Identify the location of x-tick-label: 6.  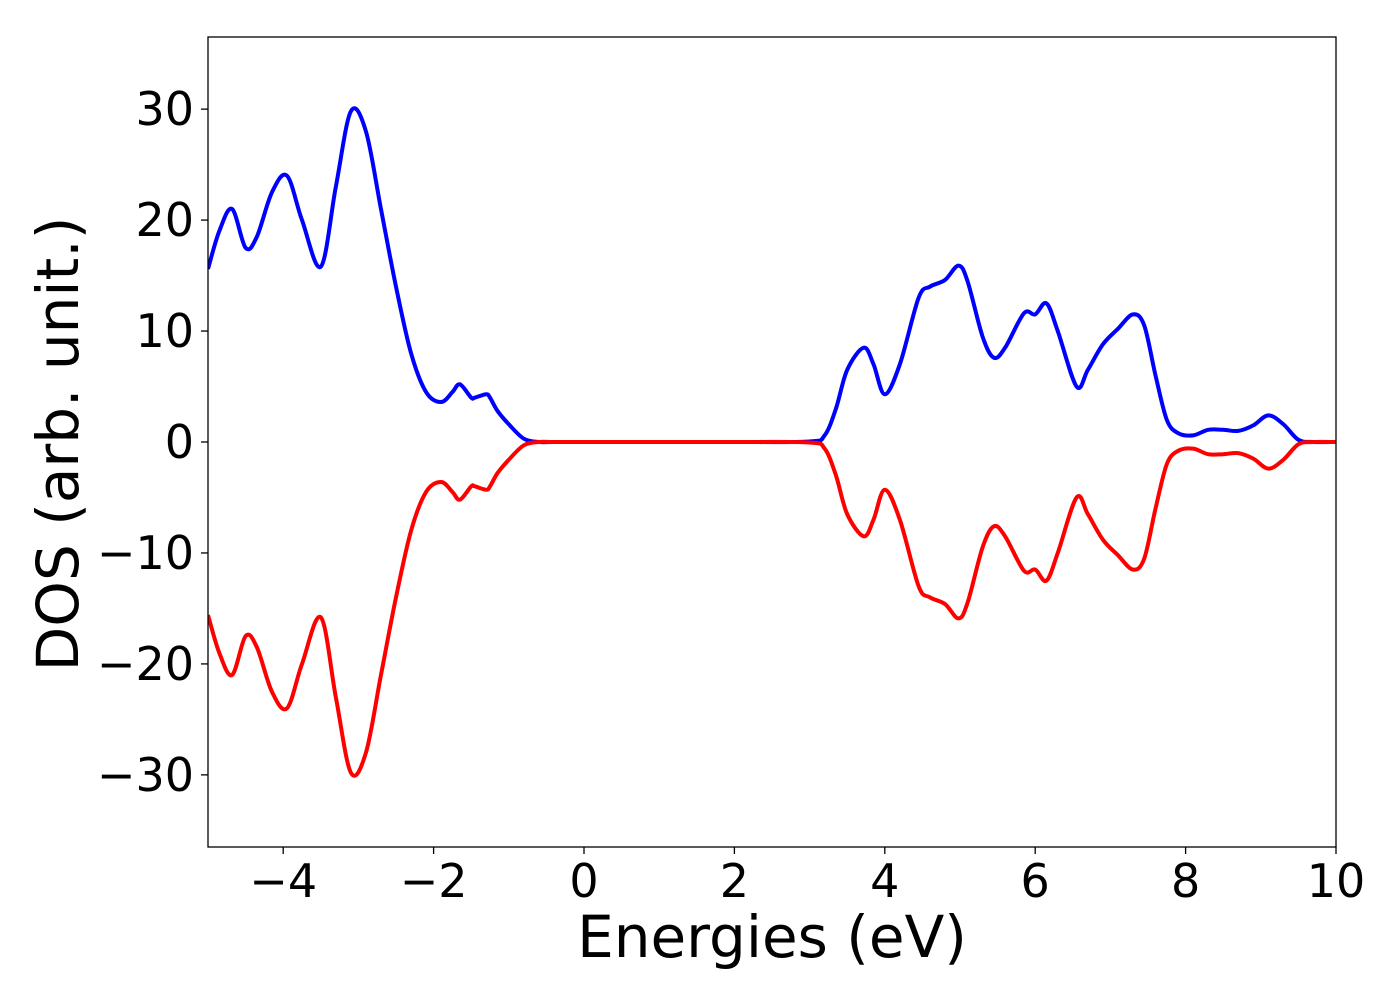
(1035, 881).